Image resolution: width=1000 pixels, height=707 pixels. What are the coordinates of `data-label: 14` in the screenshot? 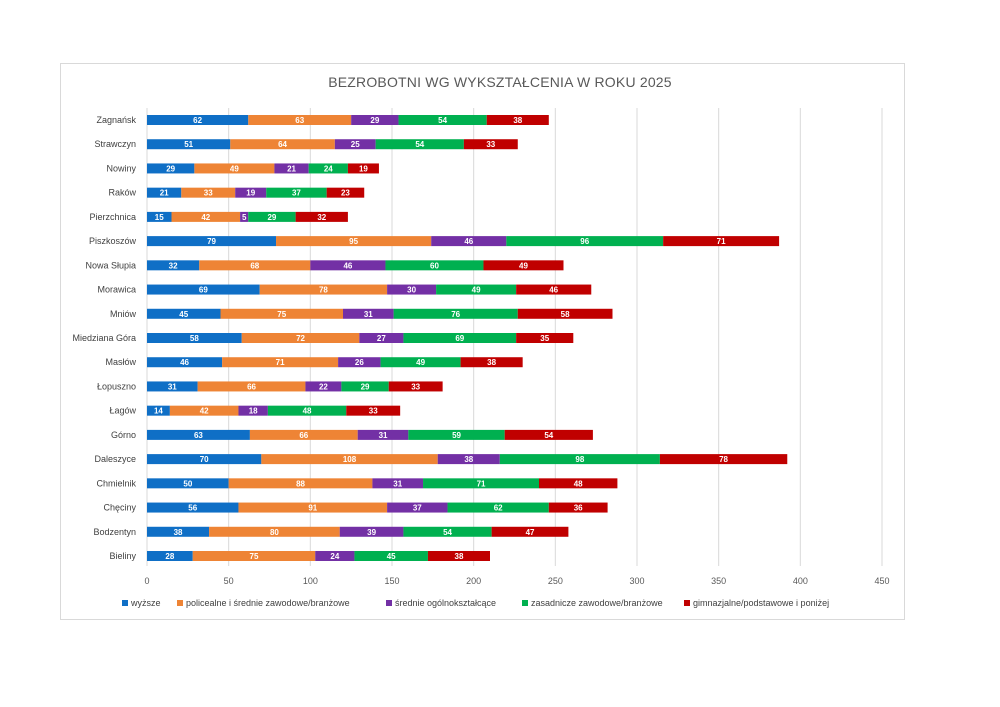 It's located at (158, 411).